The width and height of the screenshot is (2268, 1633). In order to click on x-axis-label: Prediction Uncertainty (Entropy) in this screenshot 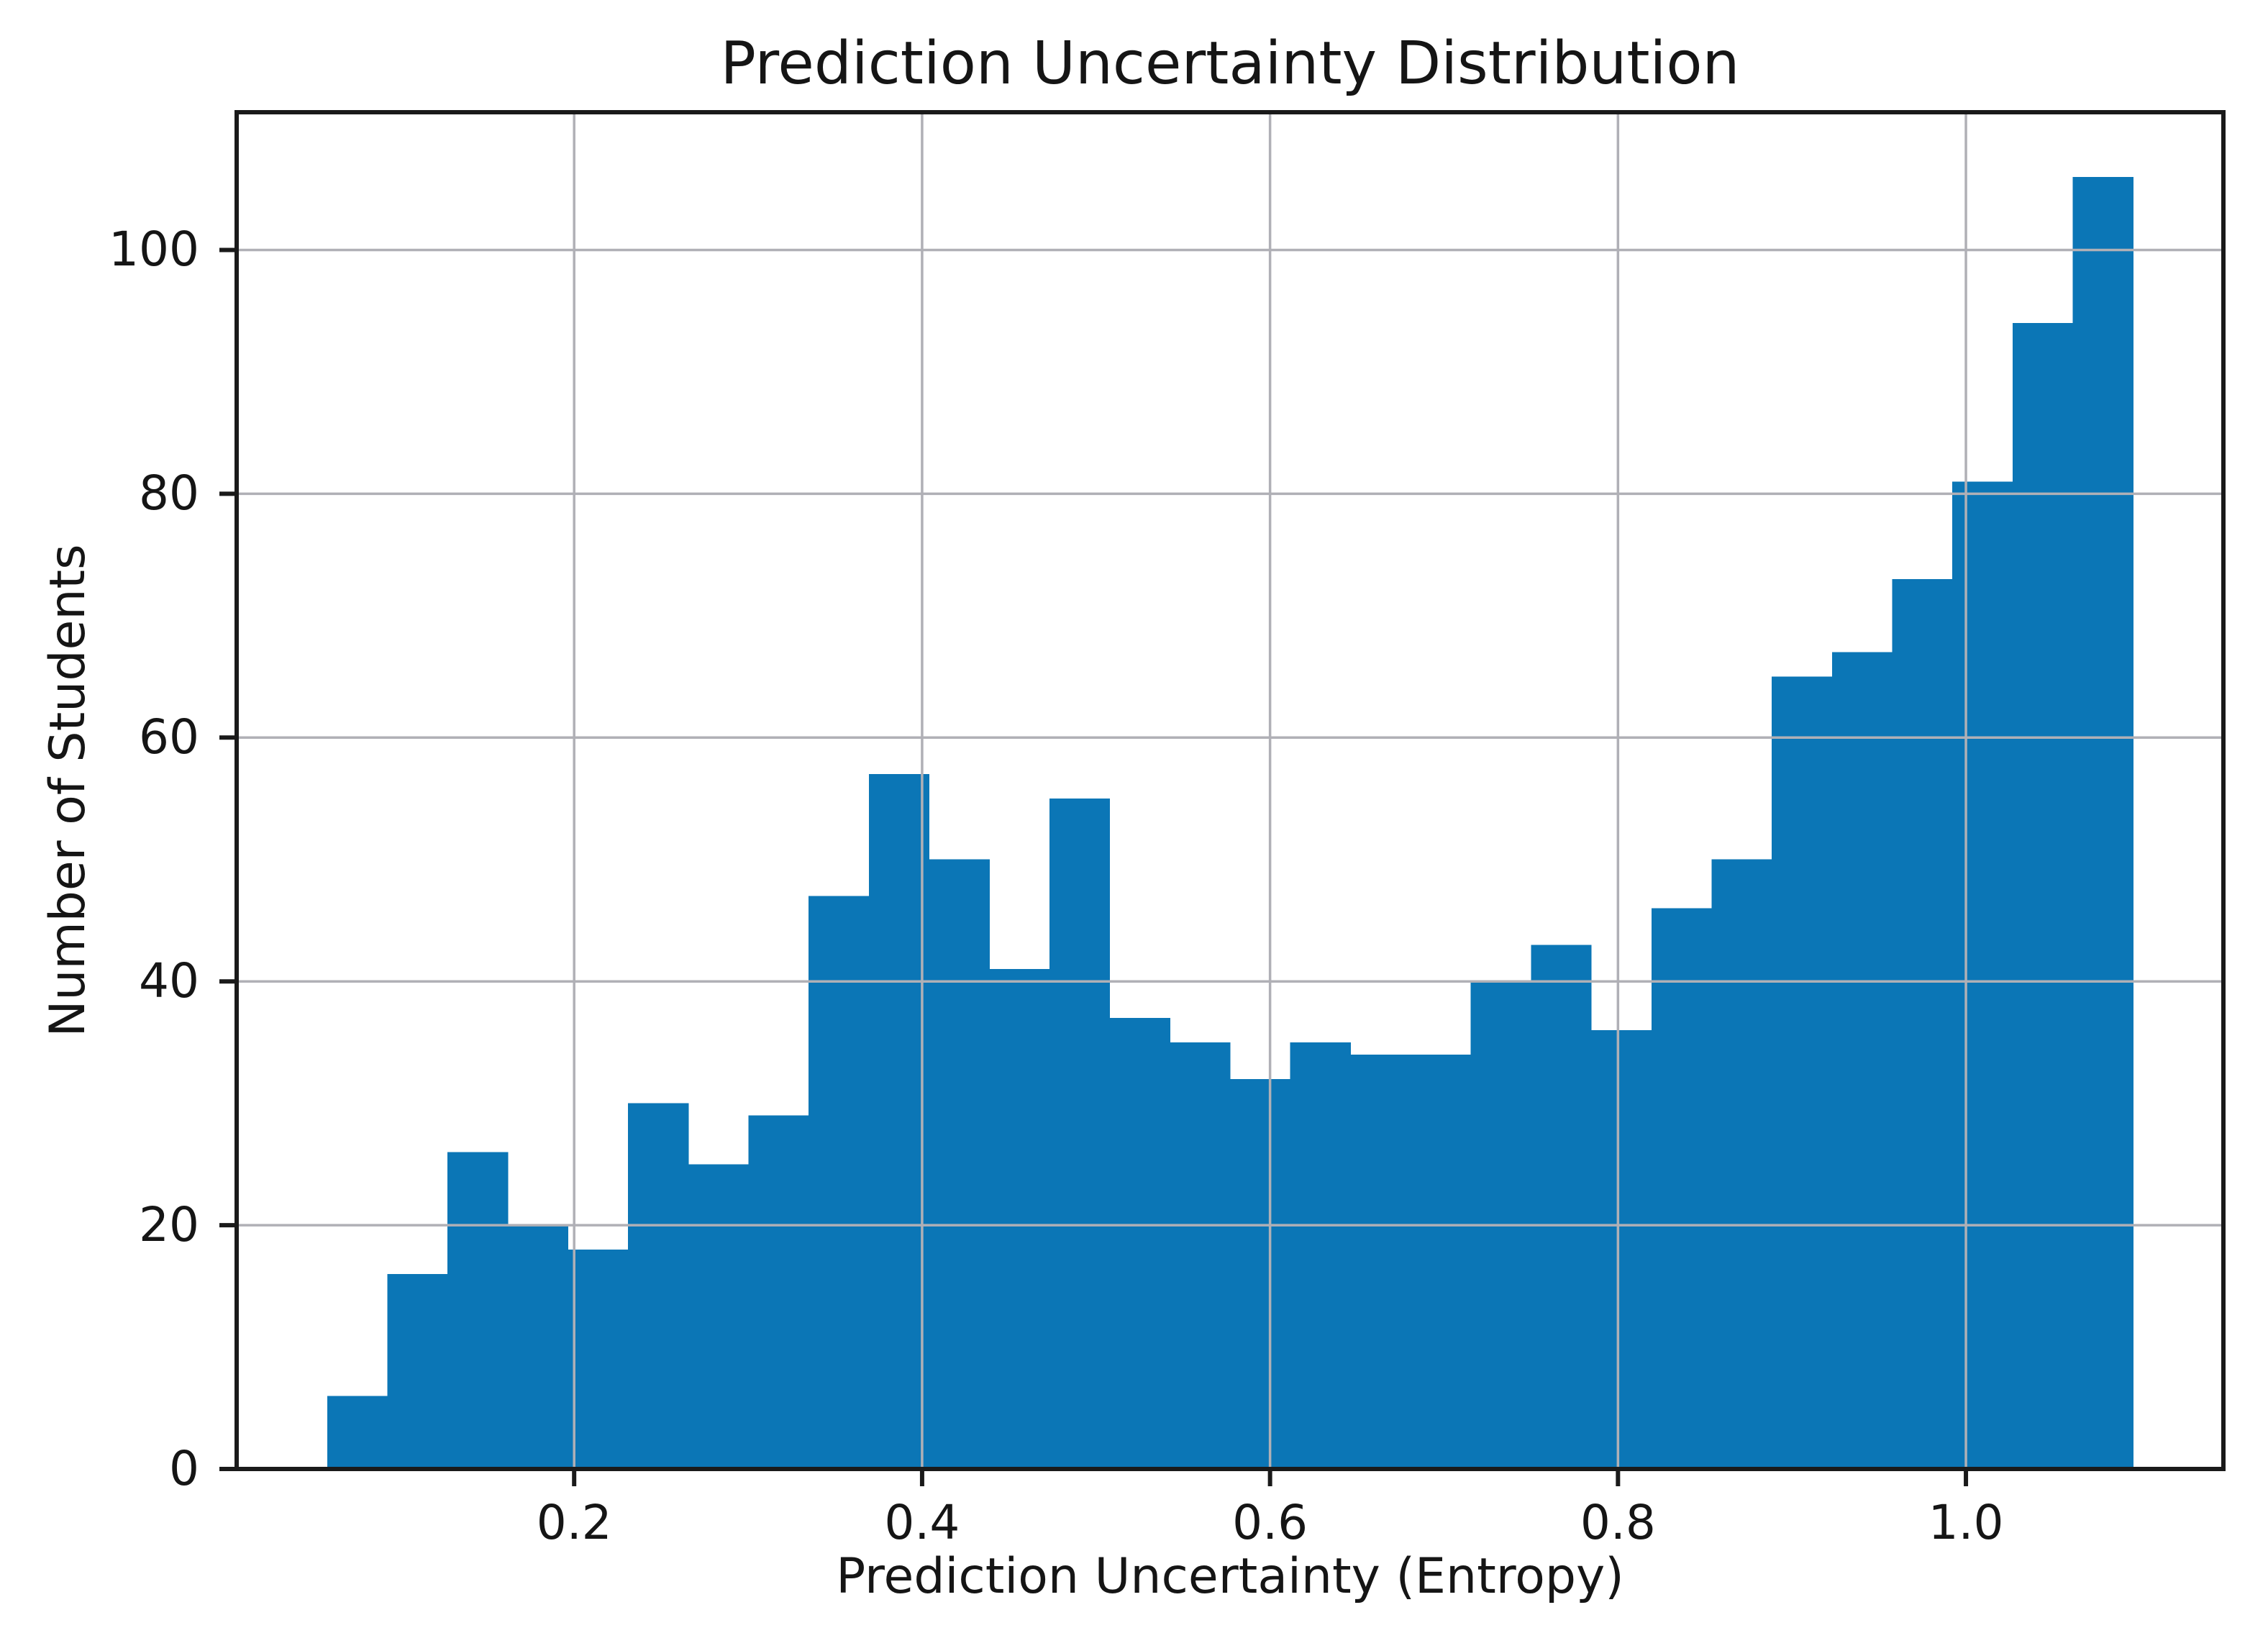, I will do `click(1230, 1576)`.